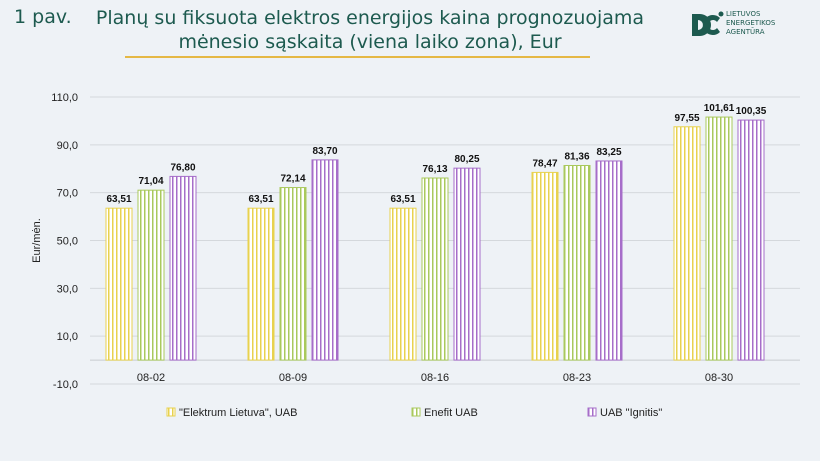 This screenshot has width=820, height=461. Describe the element at coordinates (324, 151) in the screenshot. I see `data-label: 83,70` at that location.